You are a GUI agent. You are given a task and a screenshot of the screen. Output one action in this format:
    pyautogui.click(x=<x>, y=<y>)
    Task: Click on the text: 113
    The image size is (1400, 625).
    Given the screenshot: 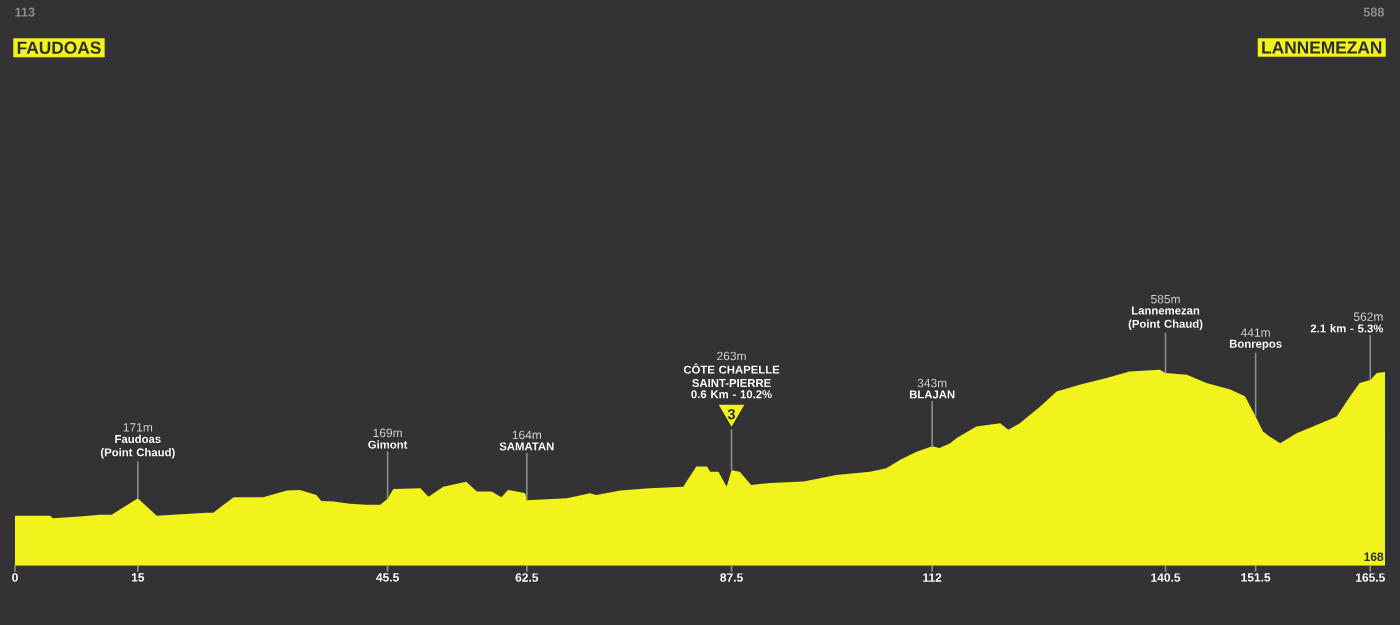 What is the action you would take?
    pyautogui.click(x=25, y=12)
    